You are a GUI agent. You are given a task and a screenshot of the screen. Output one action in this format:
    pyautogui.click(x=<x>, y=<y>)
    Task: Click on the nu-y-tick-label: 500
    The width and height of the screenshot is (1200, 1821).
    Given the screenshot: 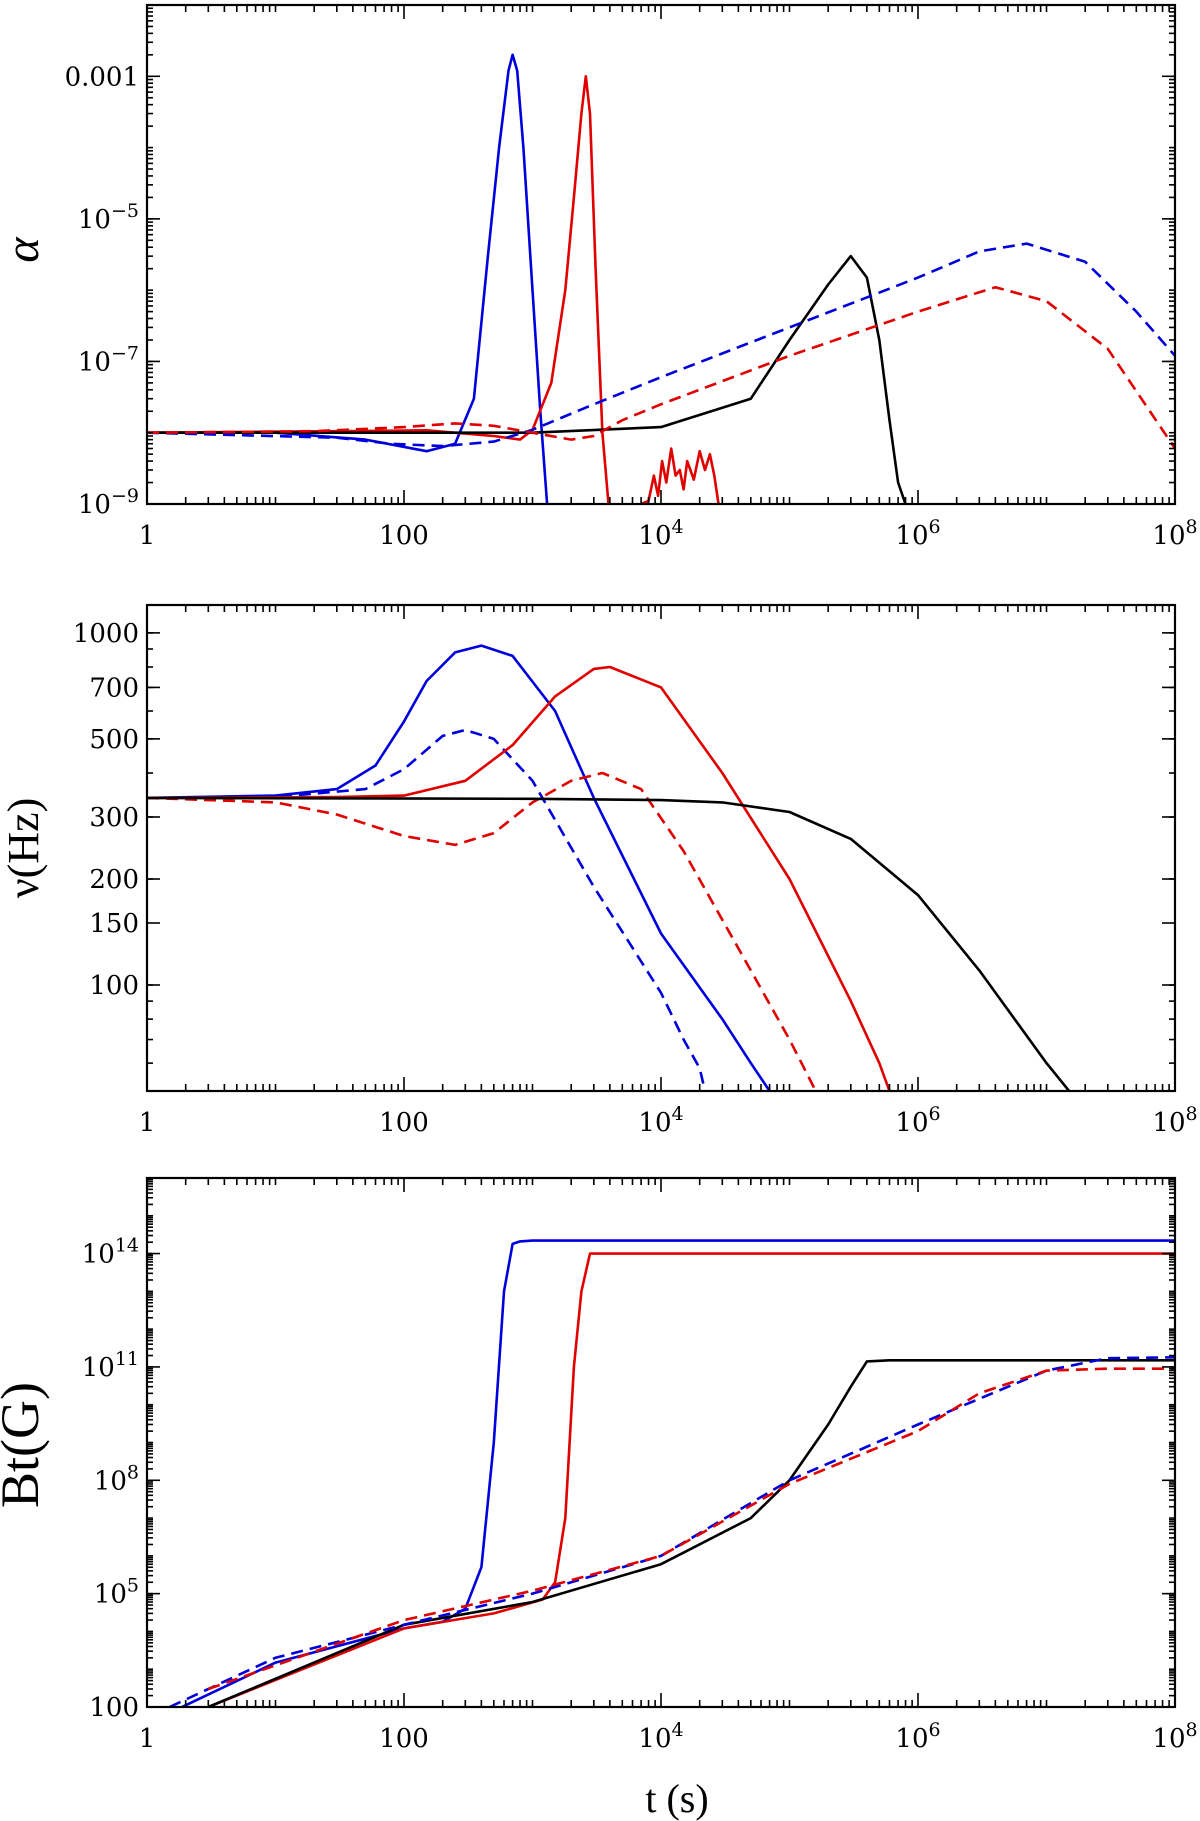 What is the action you would take?
    pyautogui.click(x=114, y=740)
    